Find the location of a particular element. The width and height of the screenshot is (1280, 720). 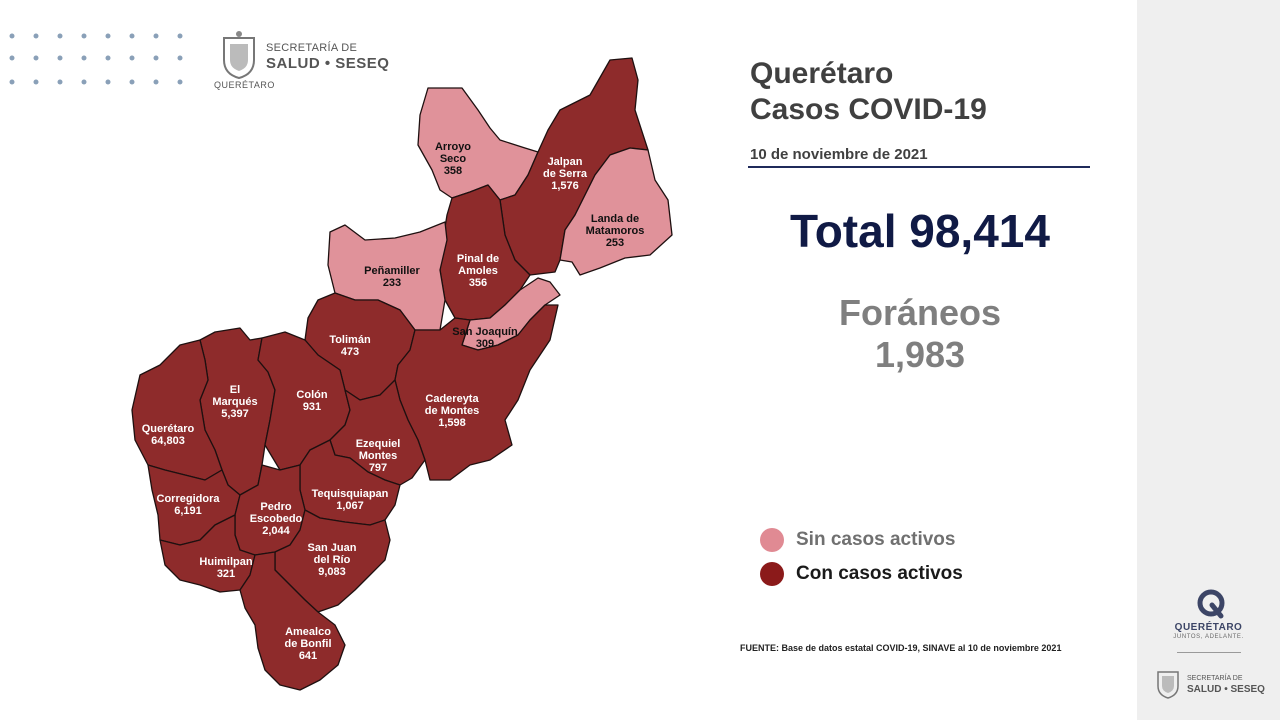

right-panel-brand: QUERÉTARO is located at coordinates (1208, 627).